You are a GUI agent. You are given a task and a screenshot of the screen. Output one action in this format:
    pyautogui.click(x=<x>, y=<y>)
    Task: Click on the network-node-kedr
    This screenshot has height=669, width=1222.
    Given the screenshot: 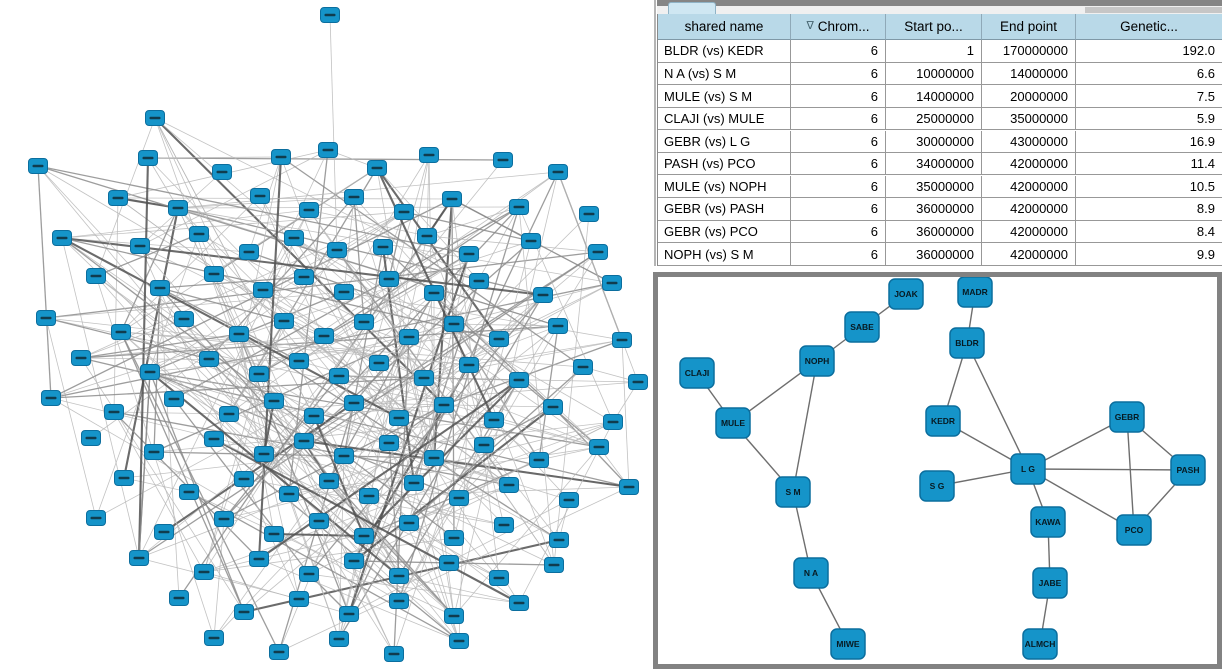 What is the action you would take?
    pyautogui.click(x=943, y=421)
    